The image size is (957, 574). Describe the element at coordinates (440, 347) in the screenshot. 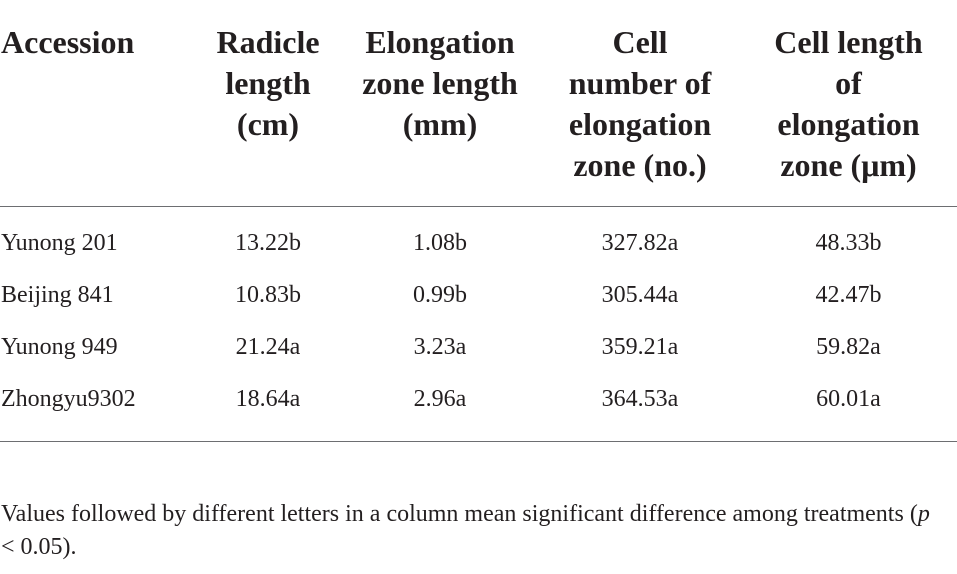

I see `cell-elongation-zone-length: 3.23a` at that location.